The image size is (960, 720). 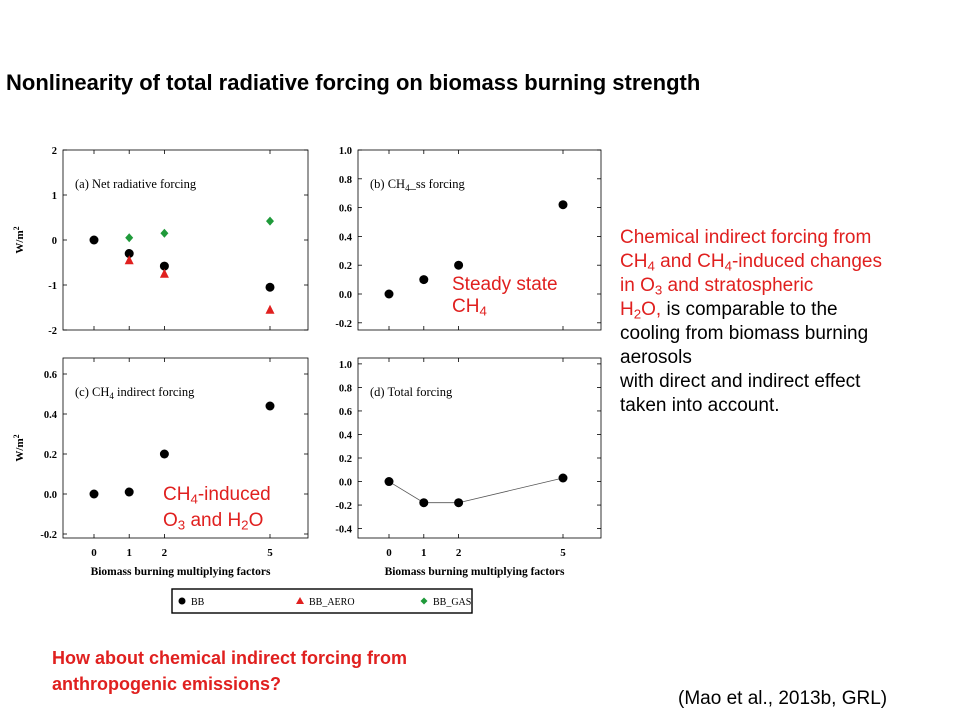 I want to click on ch4-induced-o: O, so click(x=170, y=520).